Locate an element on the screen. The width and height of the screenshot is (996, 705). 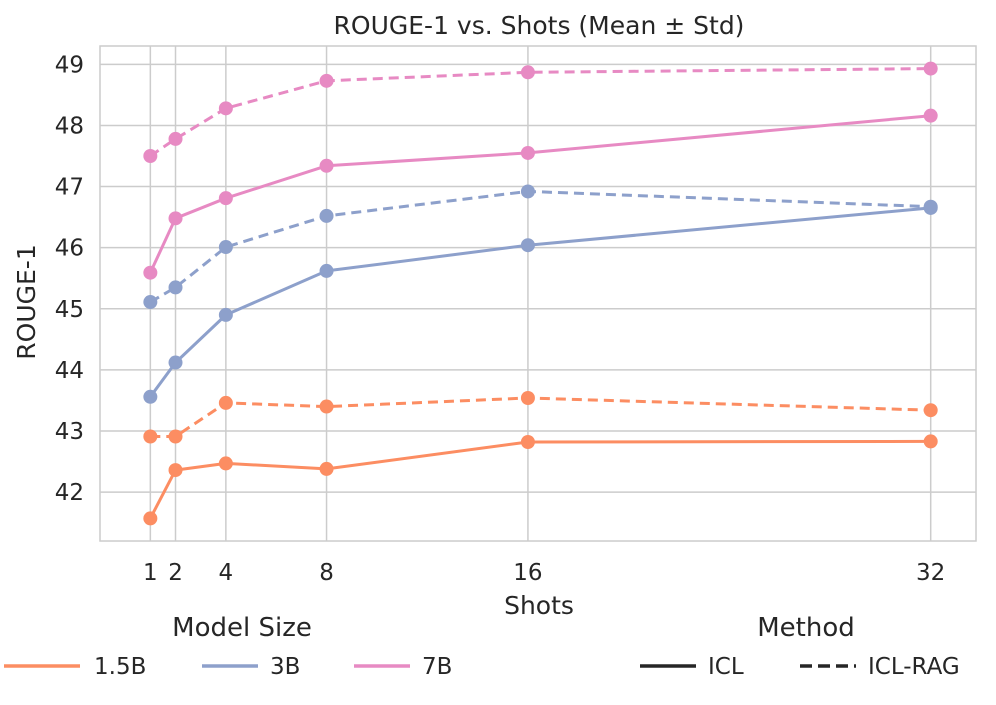
legend-label-3b: 3B is located at coordinates (285, 667).